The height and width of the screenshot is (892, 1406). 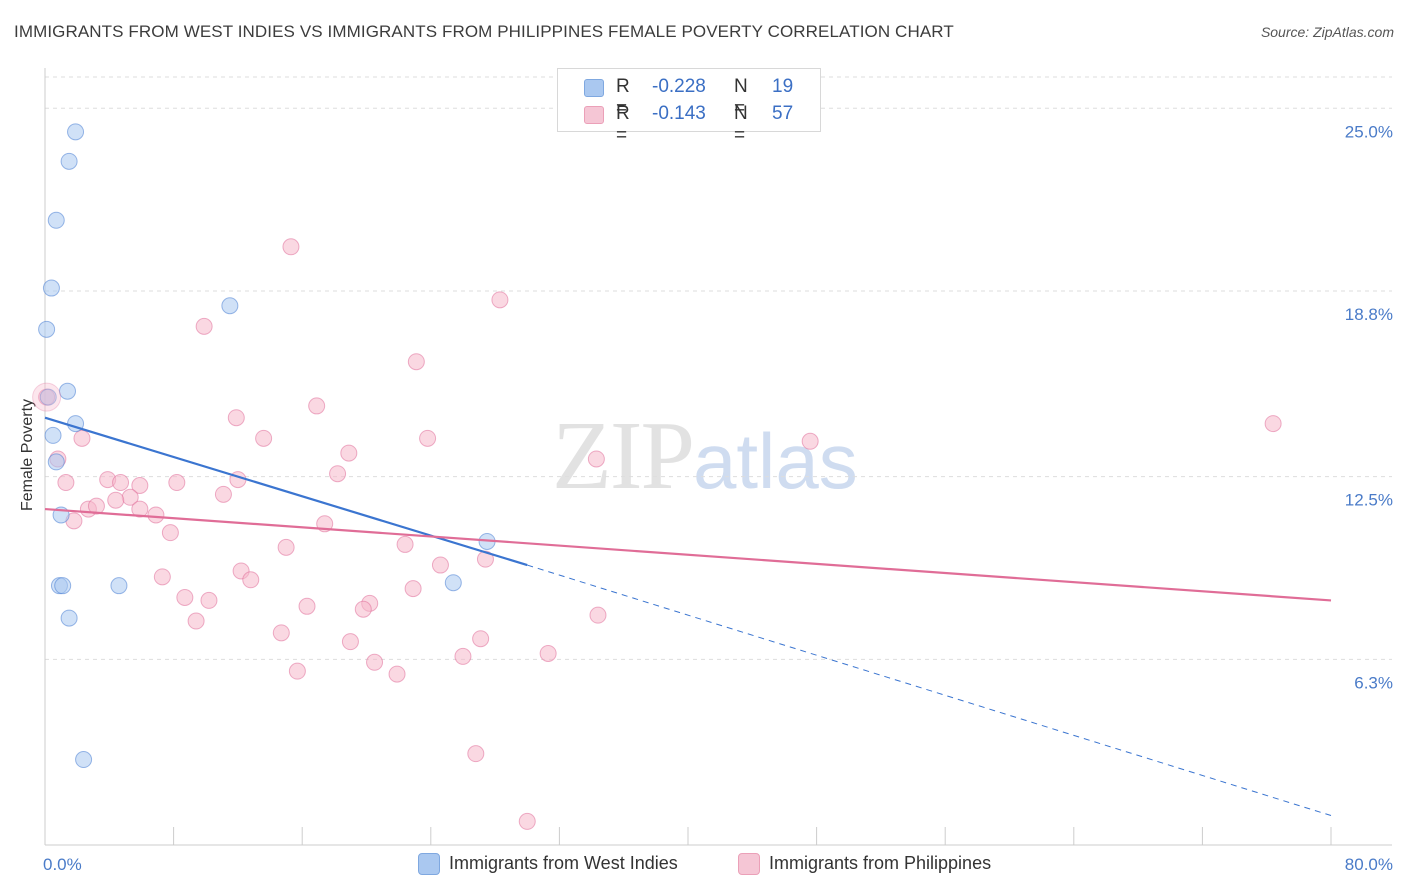 I want to click on legend-swatch-west-indies, so click(x=594, y=88).